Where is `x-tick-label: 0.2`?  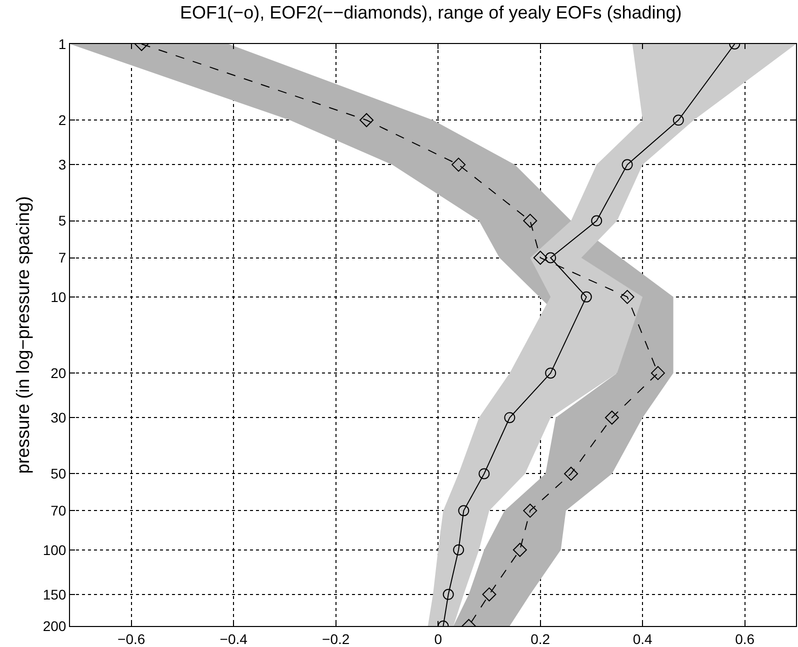 x-tick-label: 0.2 is located at coordinates (540, 638).